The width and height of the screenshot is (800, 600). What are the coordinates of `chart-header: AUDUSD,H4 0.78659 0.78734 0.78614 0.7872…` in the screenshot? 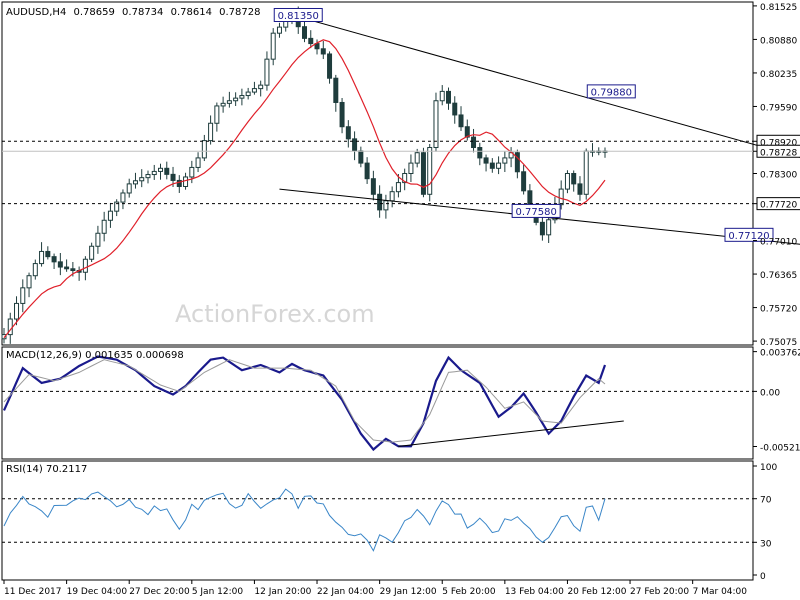 It's located at (133, 12).